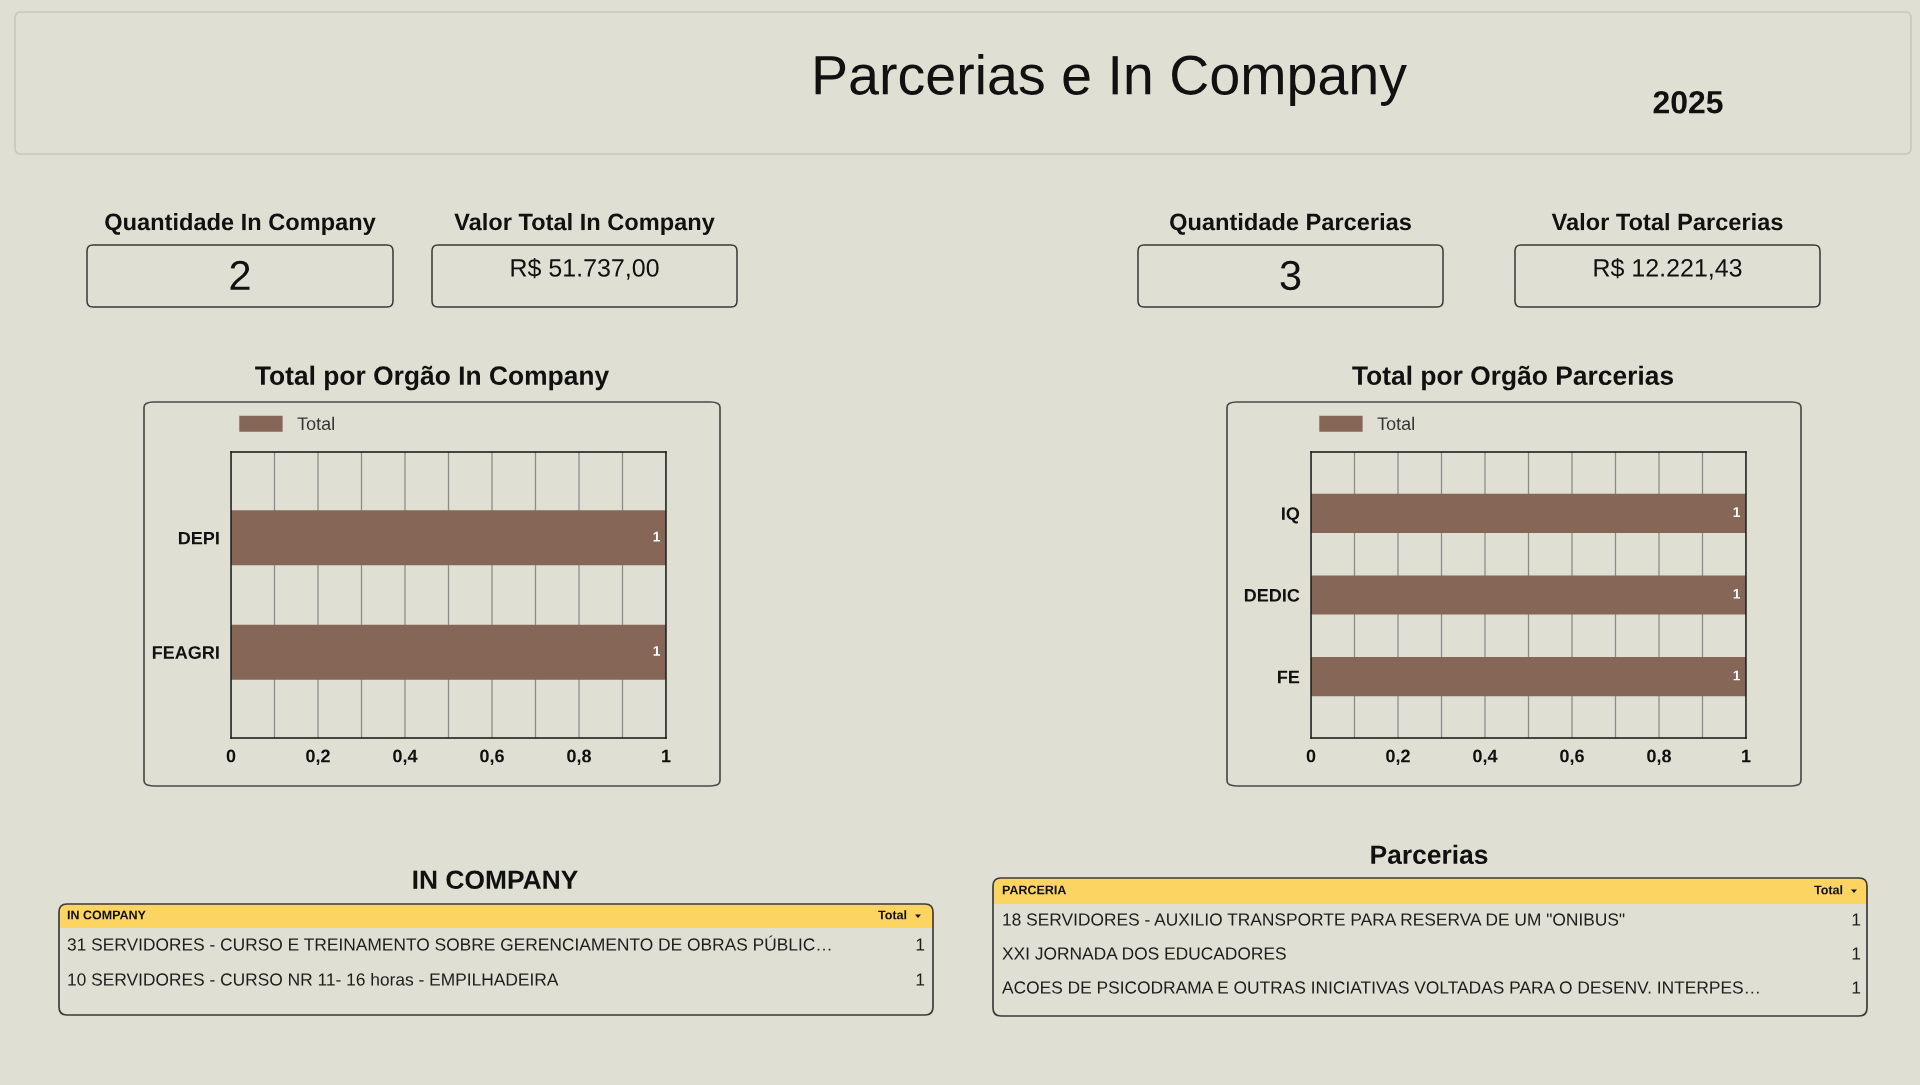 The height and width of the screenshot is (1085, 1920). Describe the element at coordinates (240, 275) in the screenshot. I see `text: 2` at that location.